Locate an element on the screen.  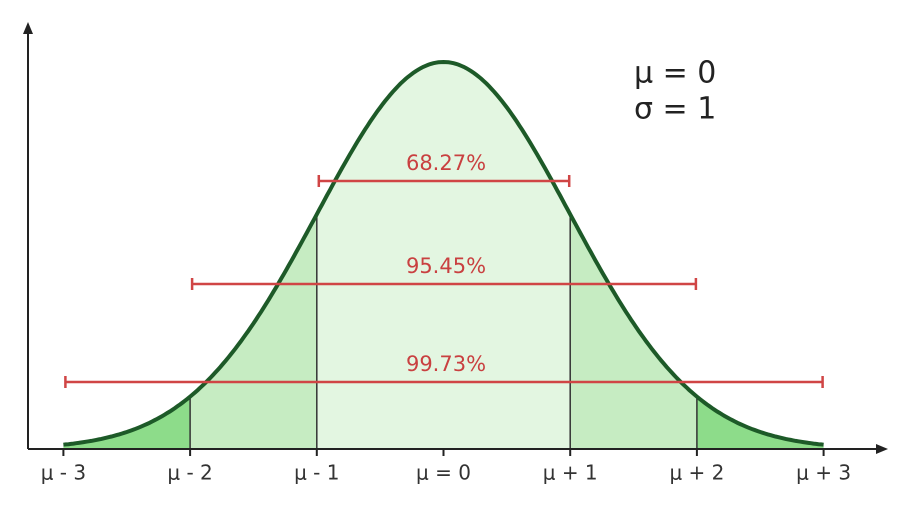
interval-label: 68.27% is located at coordinates (446, 163).